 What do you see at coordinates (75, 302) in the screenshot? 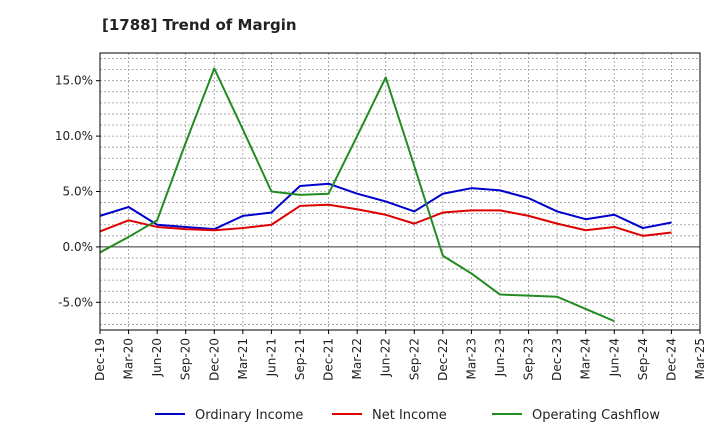
I see `y-tick-label: -5.0%` at bounding box center [75, 302].